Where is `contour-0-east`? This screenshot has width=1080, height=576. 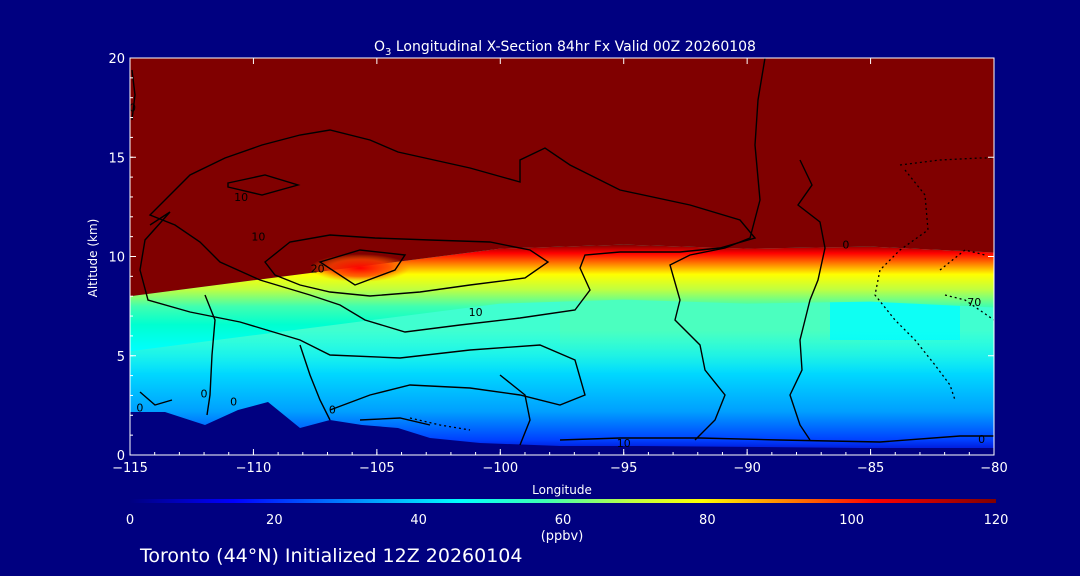
contour-0-east is located at coordinates (807, 300).